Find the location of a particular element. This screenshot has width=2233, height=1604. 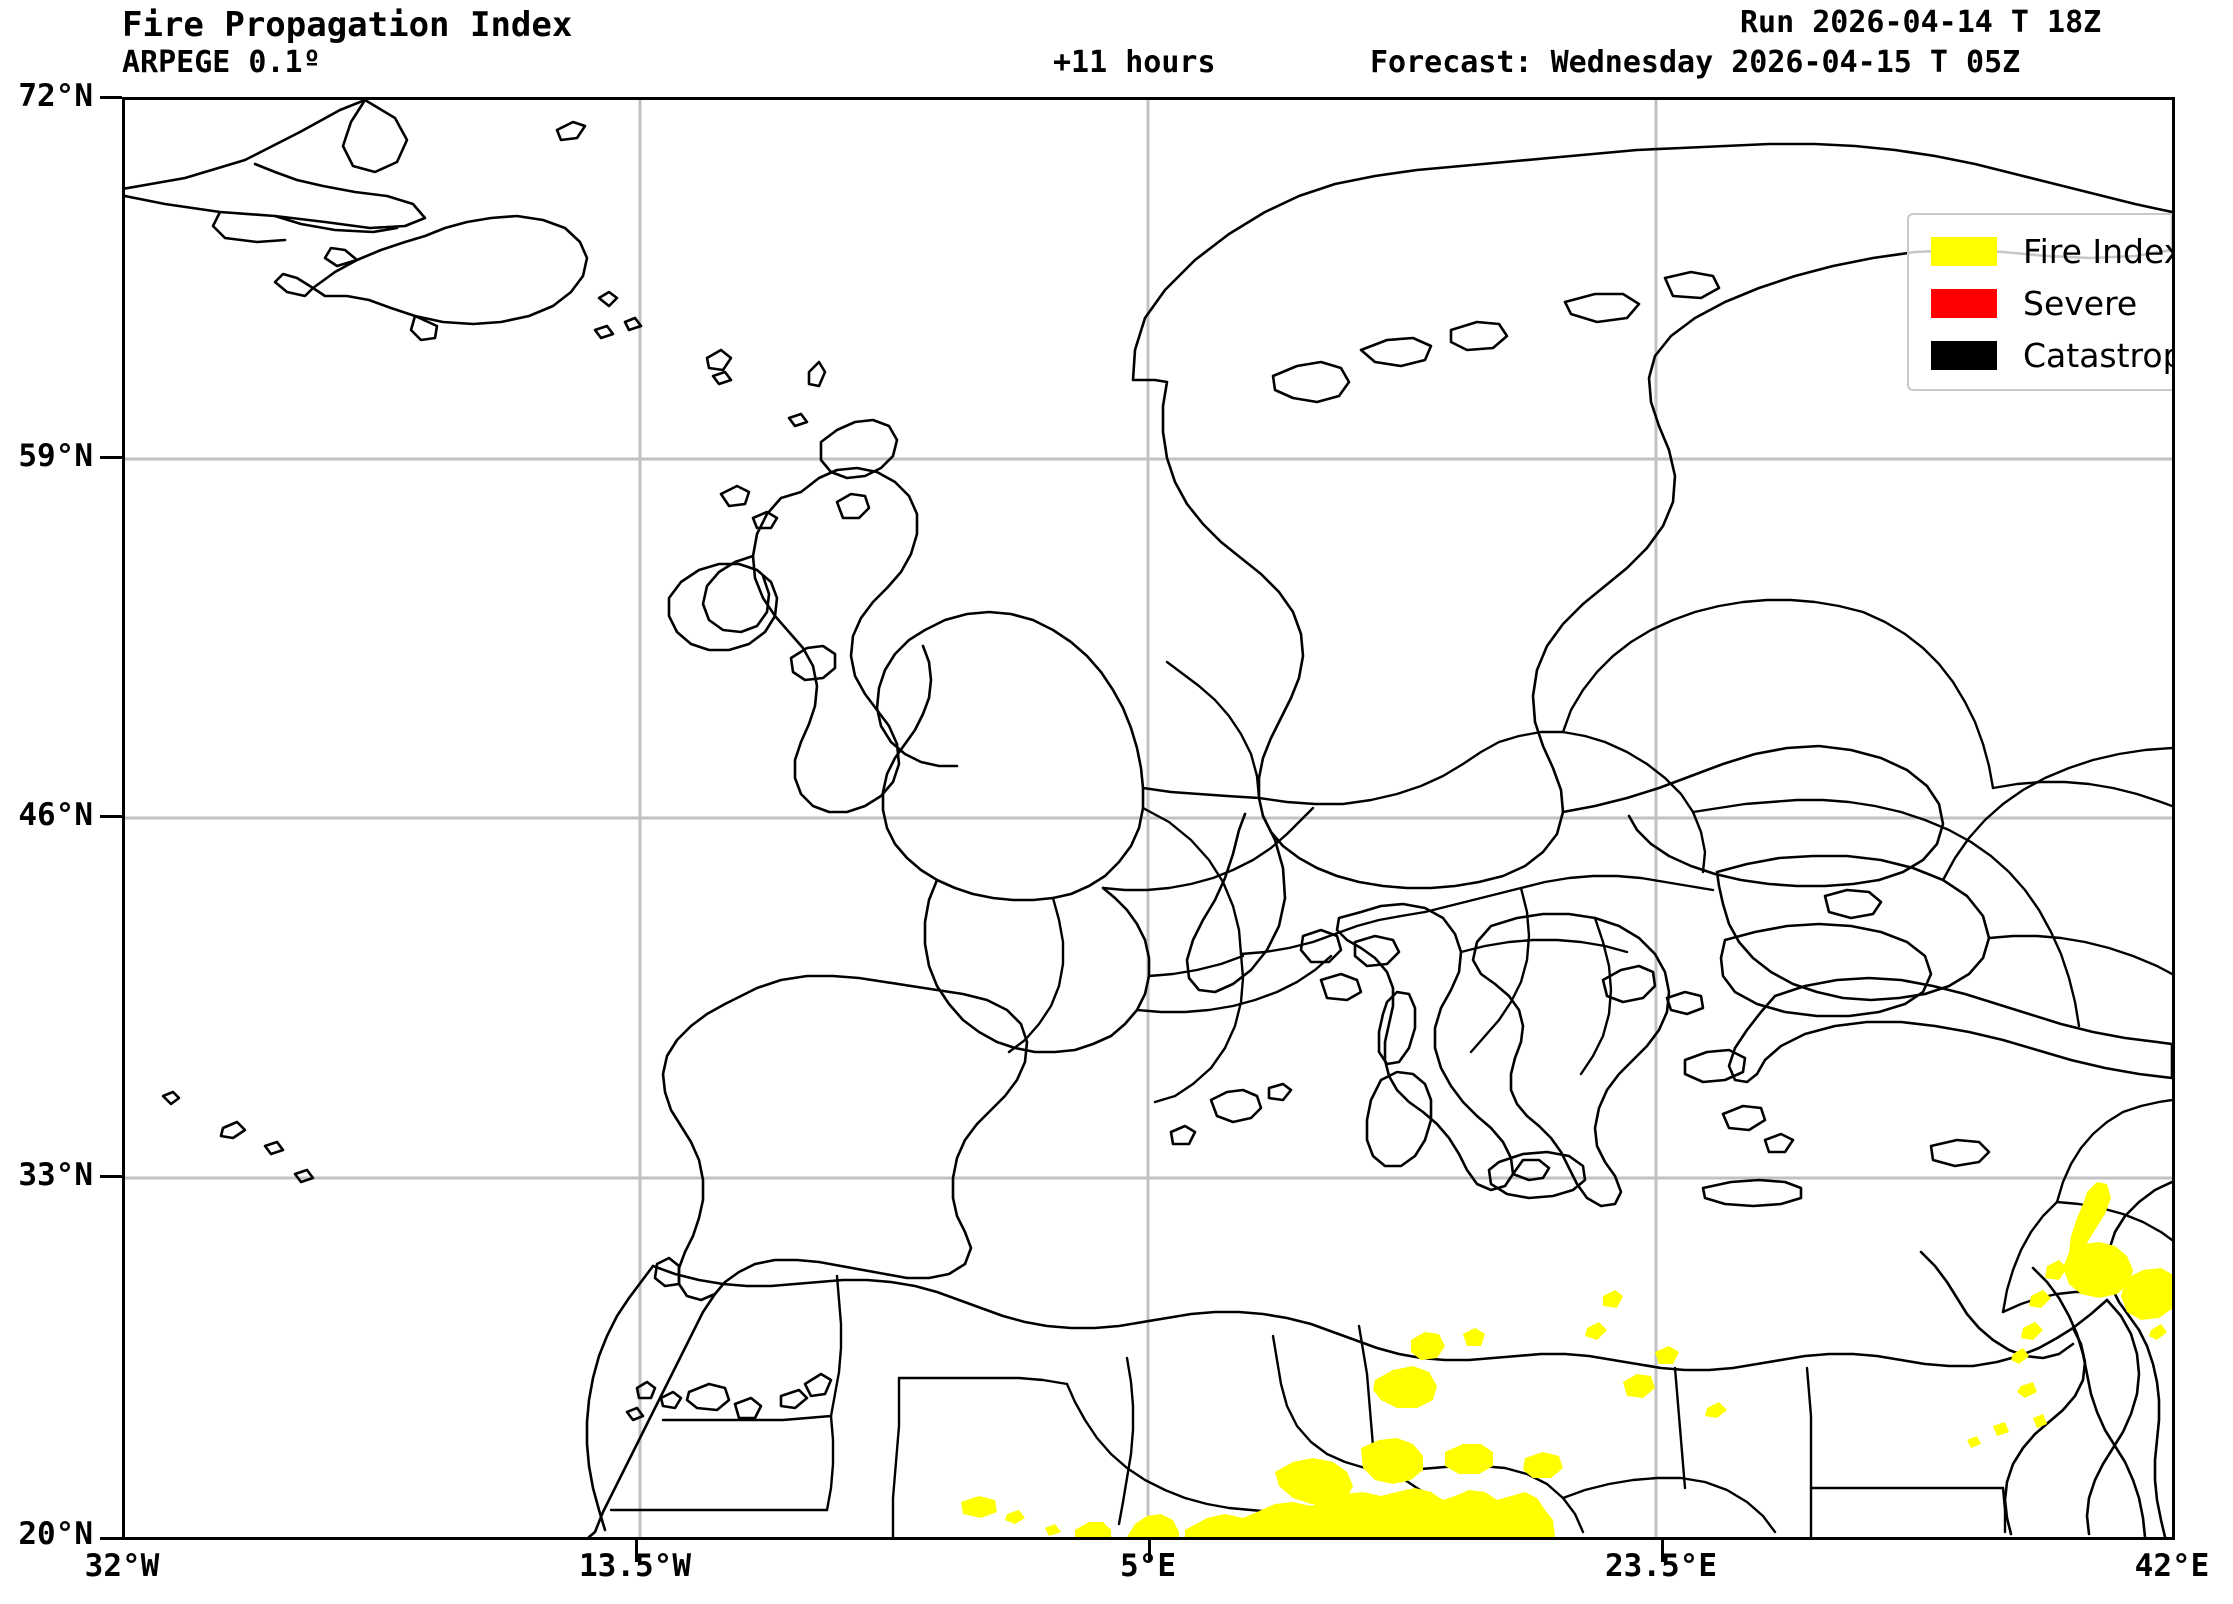

coastline-med-islands is located at coordinates (1580, 1099).